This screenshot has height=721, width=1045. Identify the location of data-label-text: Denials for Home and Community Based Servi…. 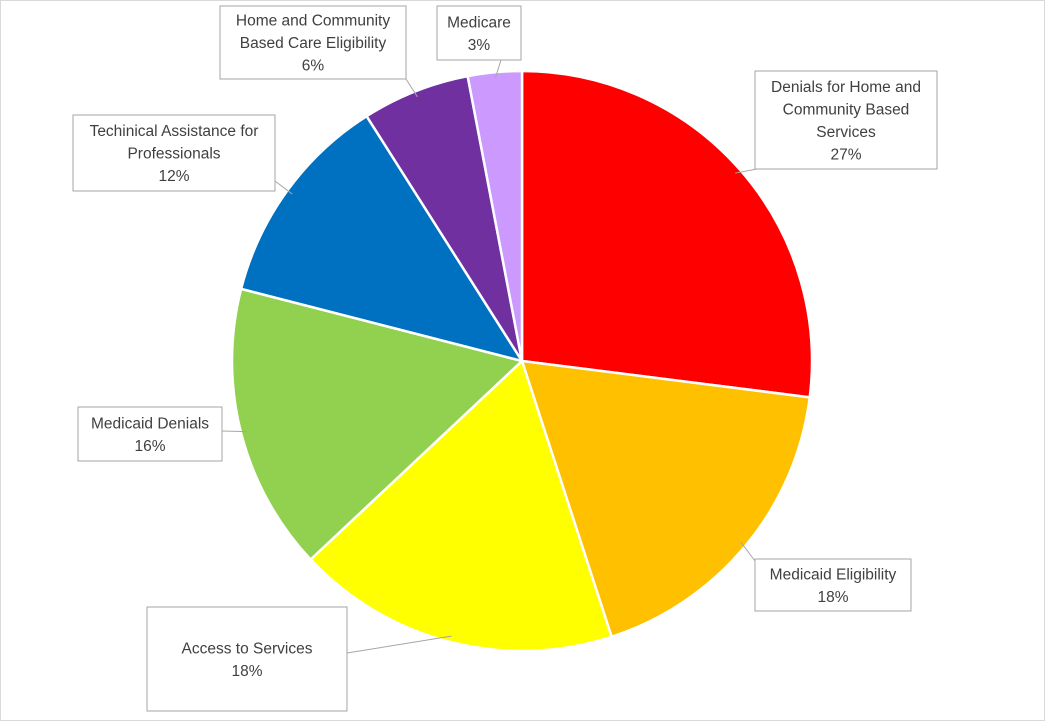
(846, 121).